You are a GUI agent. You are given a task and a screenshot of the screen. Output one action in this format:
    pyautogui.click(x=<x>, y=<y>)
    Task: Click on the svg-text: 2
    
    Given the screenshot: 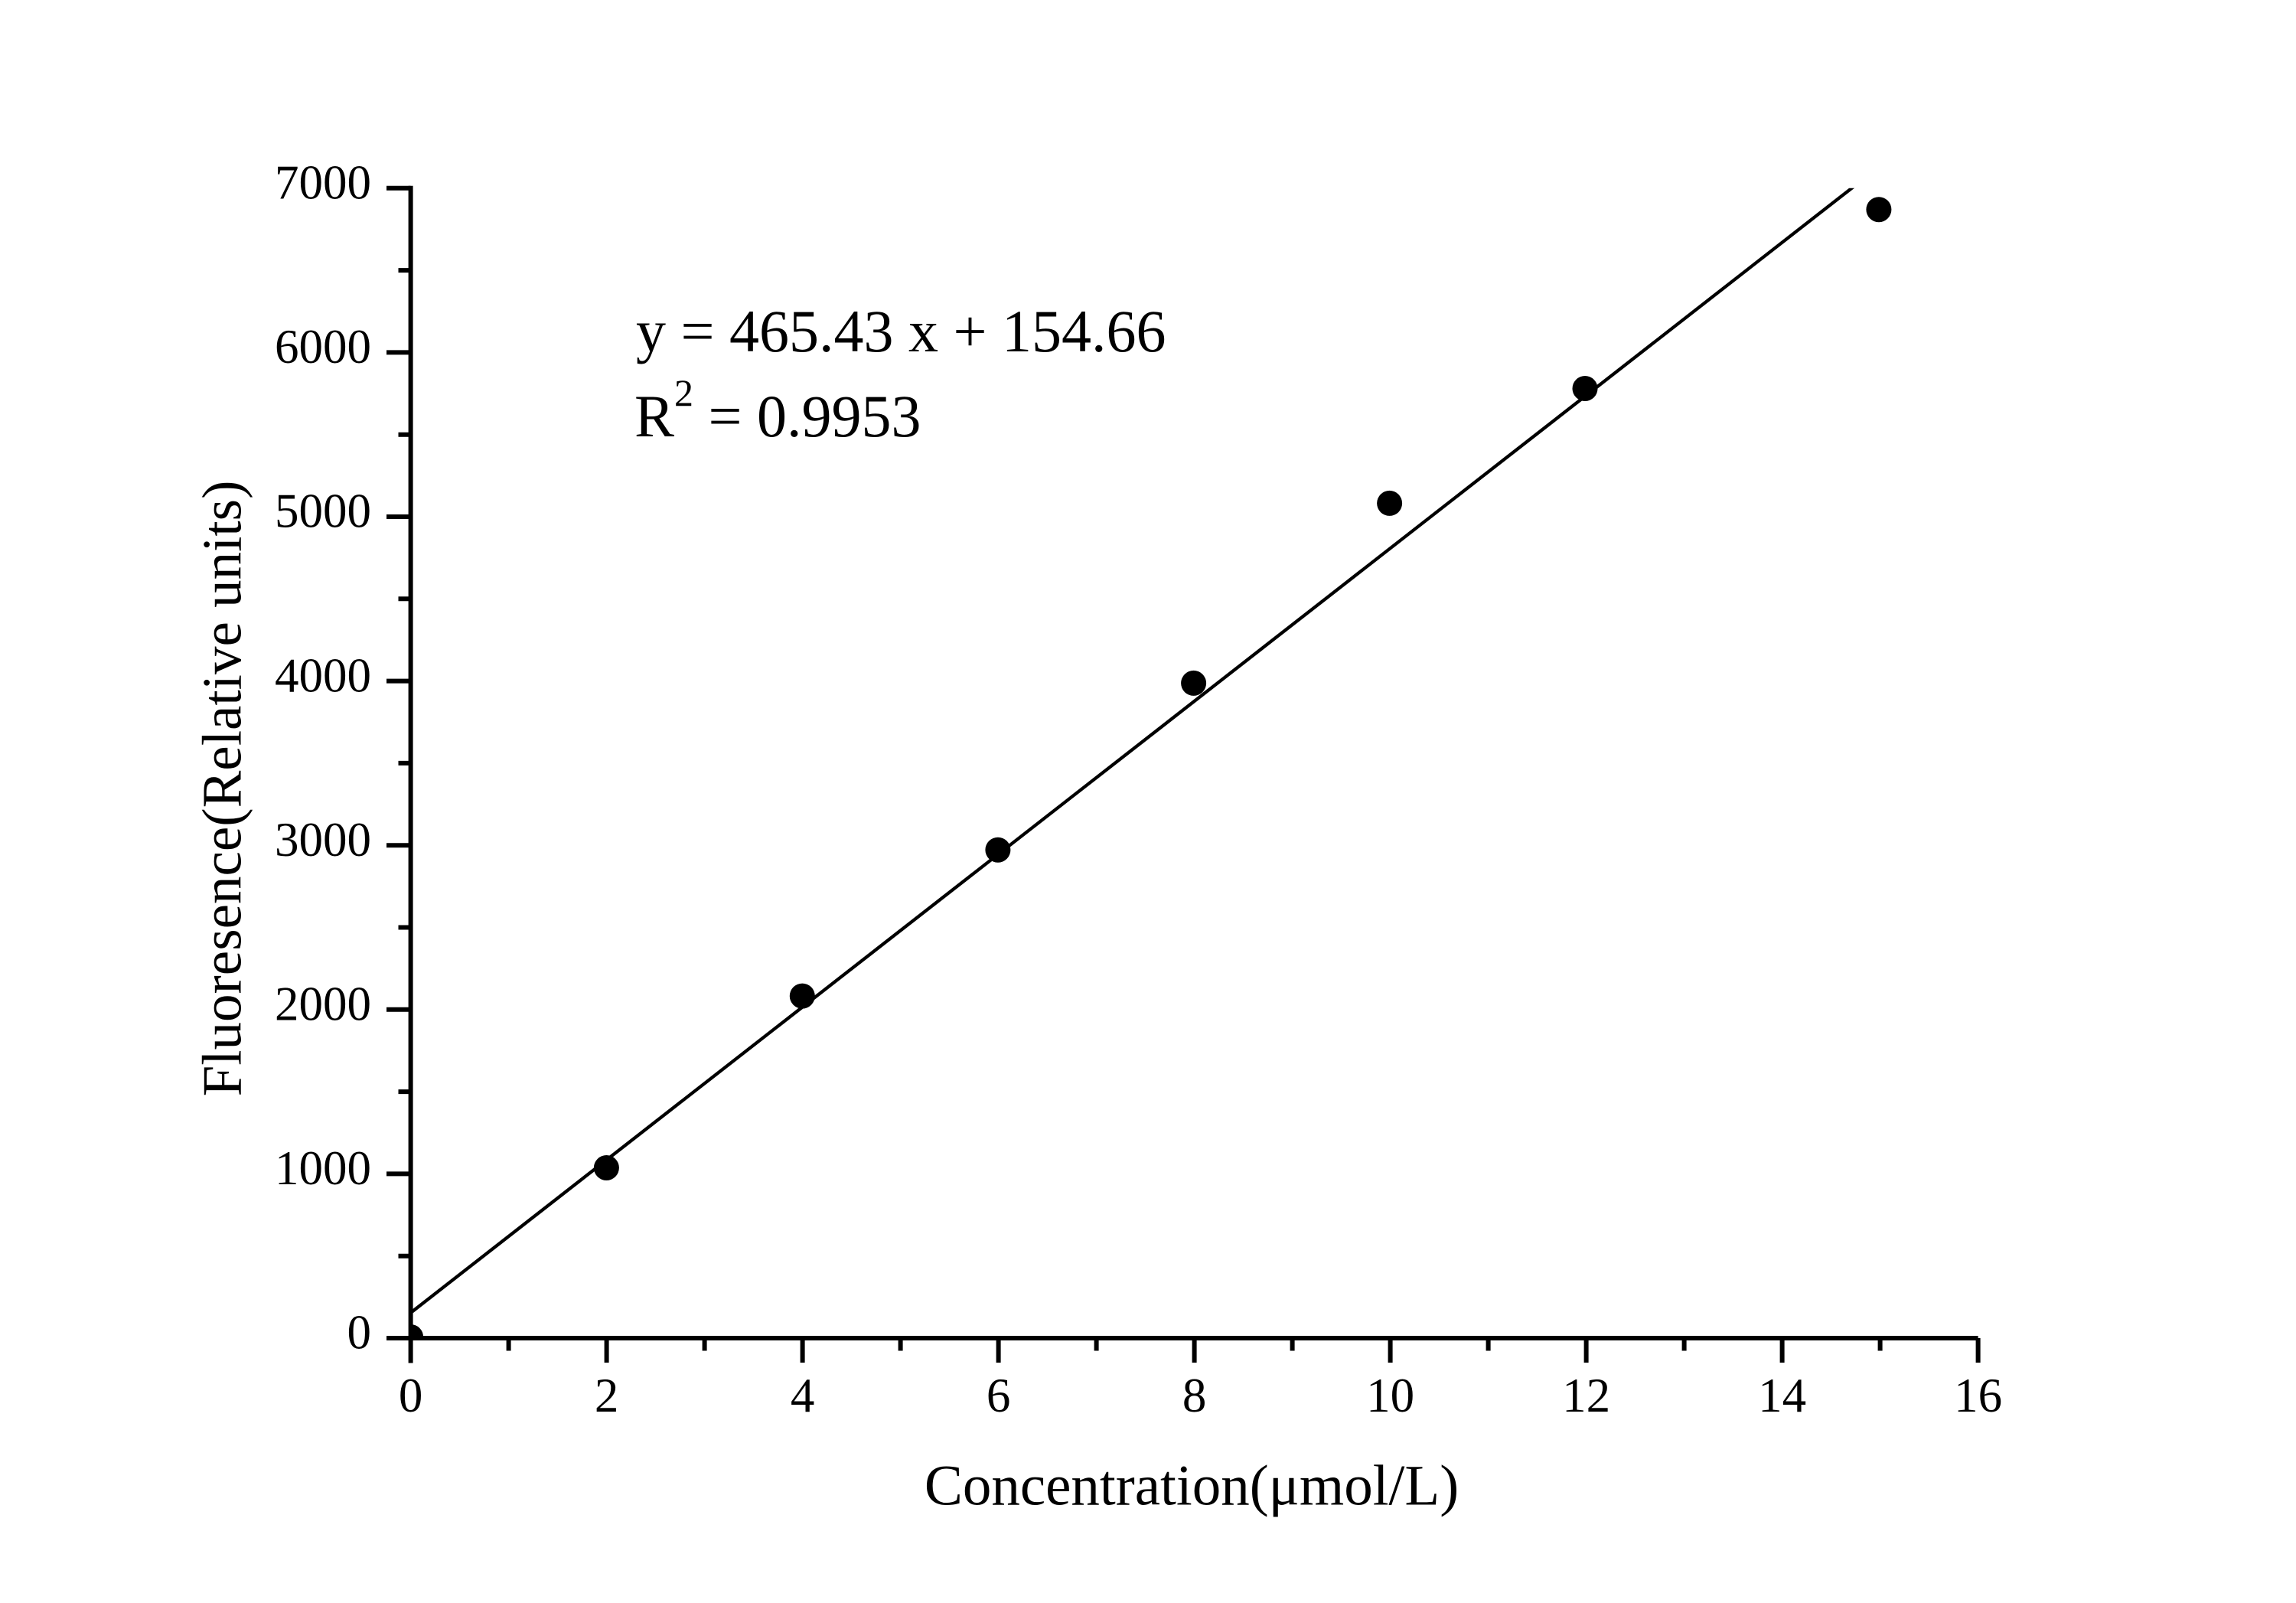 What is the action you would take?
    pyautogui.click(x=607, y=1395)
    